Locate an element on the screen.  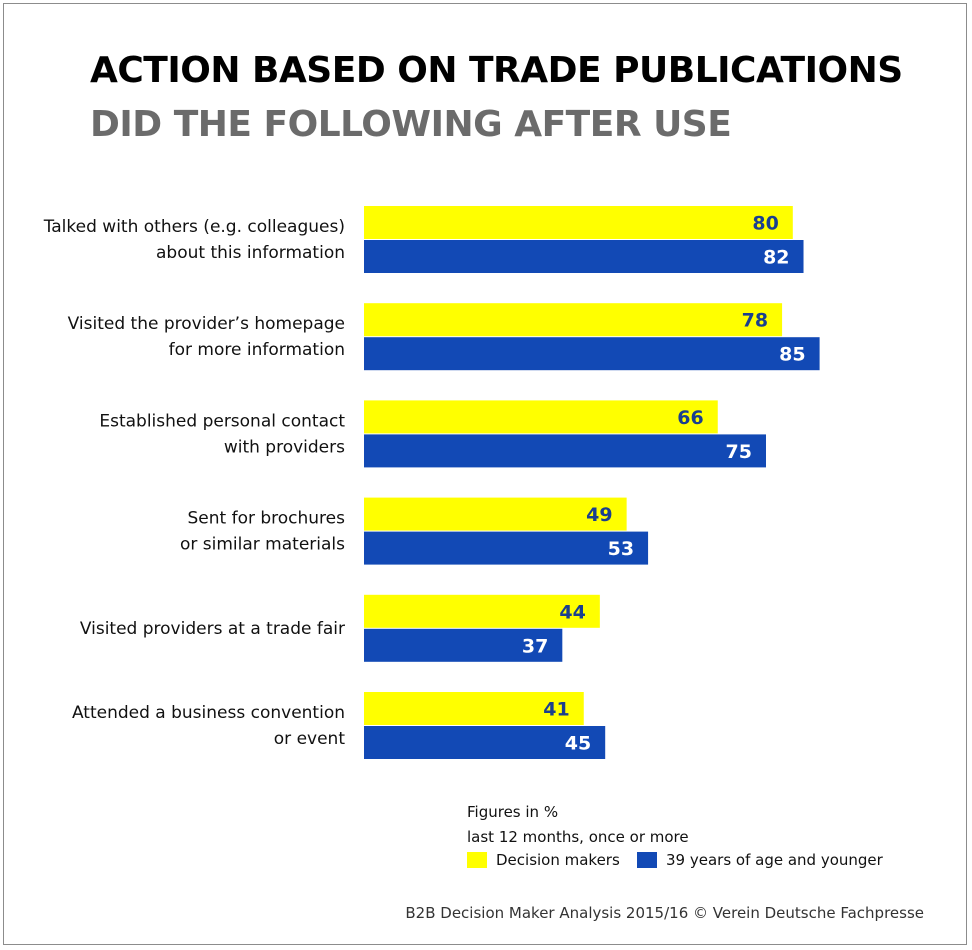
data-label-series-1: 49 is located at coordinates (599, 515).